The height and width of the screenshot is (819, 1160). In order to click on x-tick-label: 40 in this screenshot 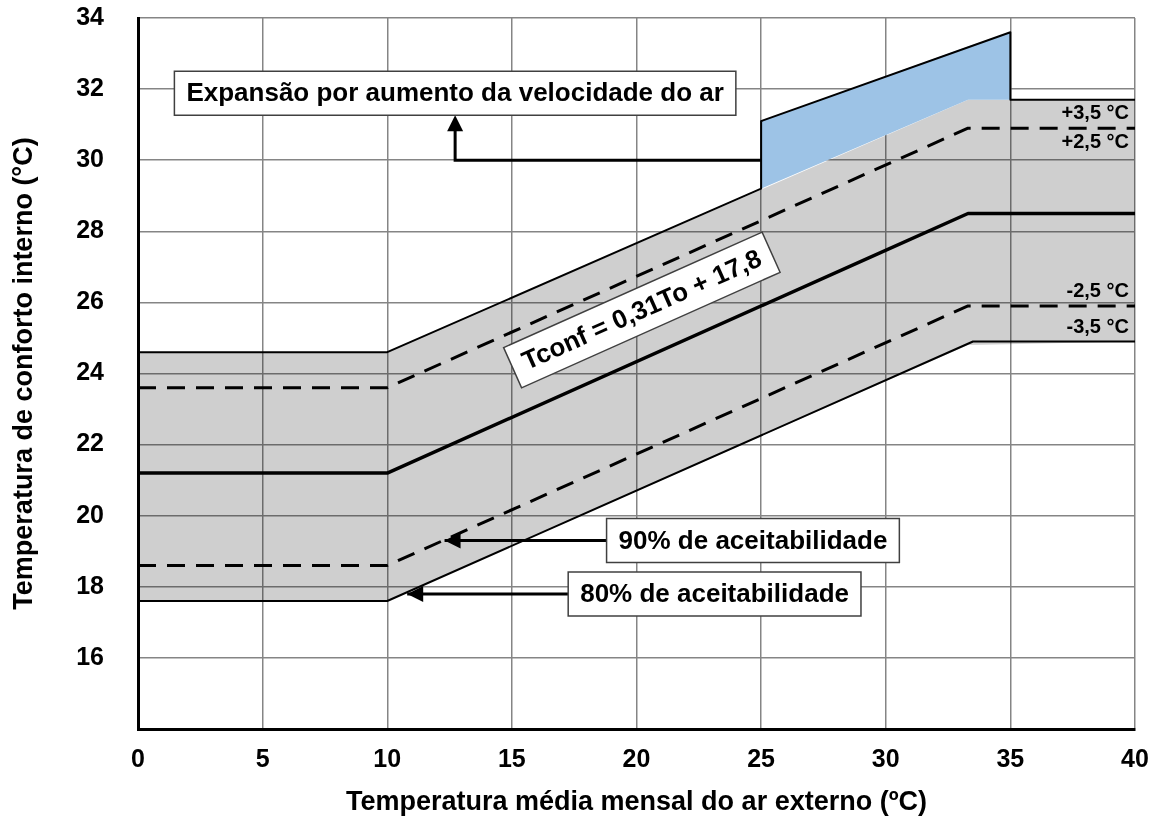, I will do `click(1135, 757)`.